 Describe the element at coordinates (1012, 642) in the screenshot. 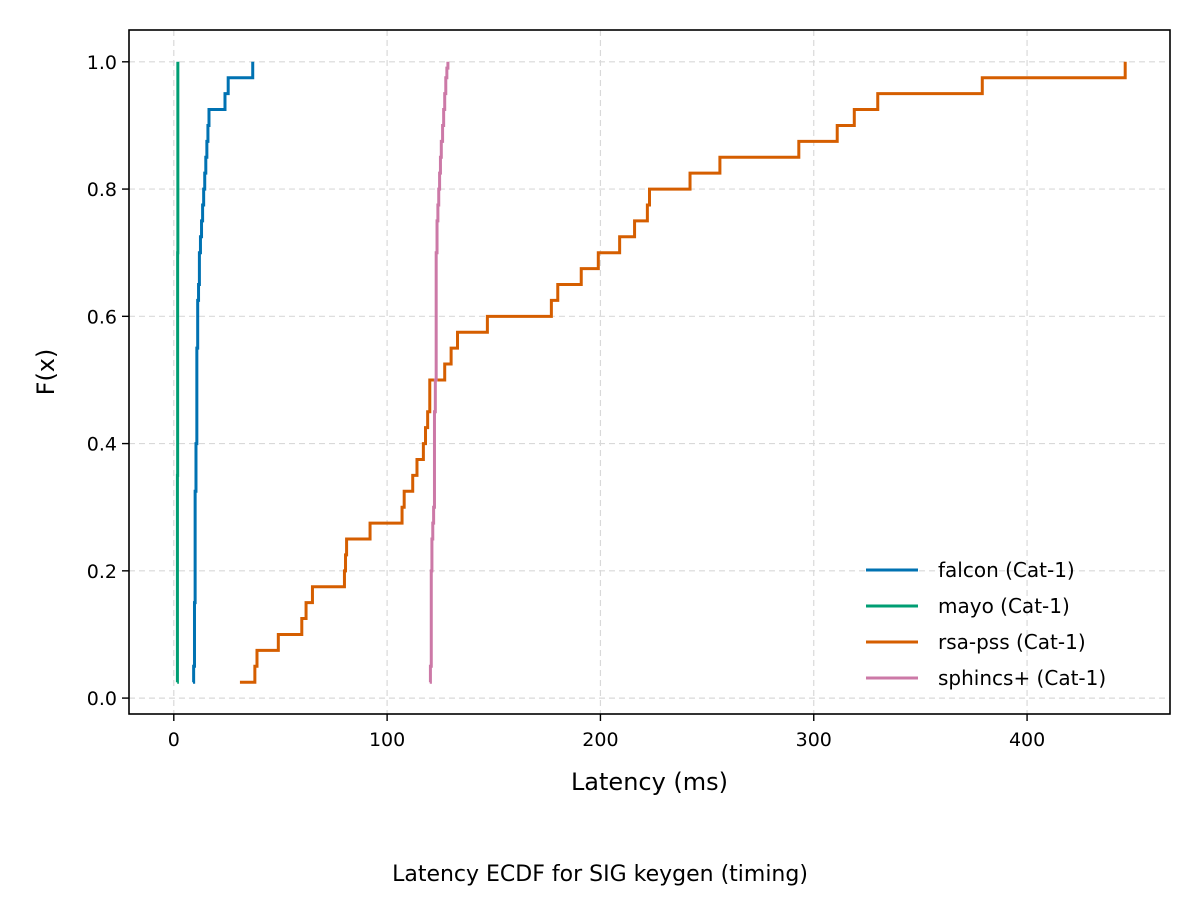

I see `legend-label-rsa-pss-cat-1: rsa-pss (Cat-1)` at that location.